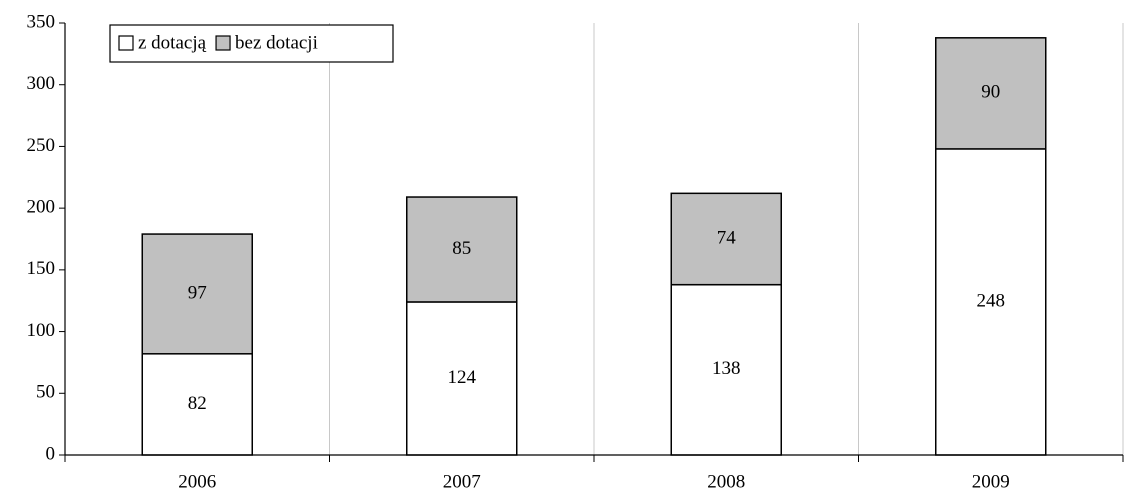 The width and height of the screenshot is (1136, 496). I want to click on x-tick-label: 2007, so click(462, 481).